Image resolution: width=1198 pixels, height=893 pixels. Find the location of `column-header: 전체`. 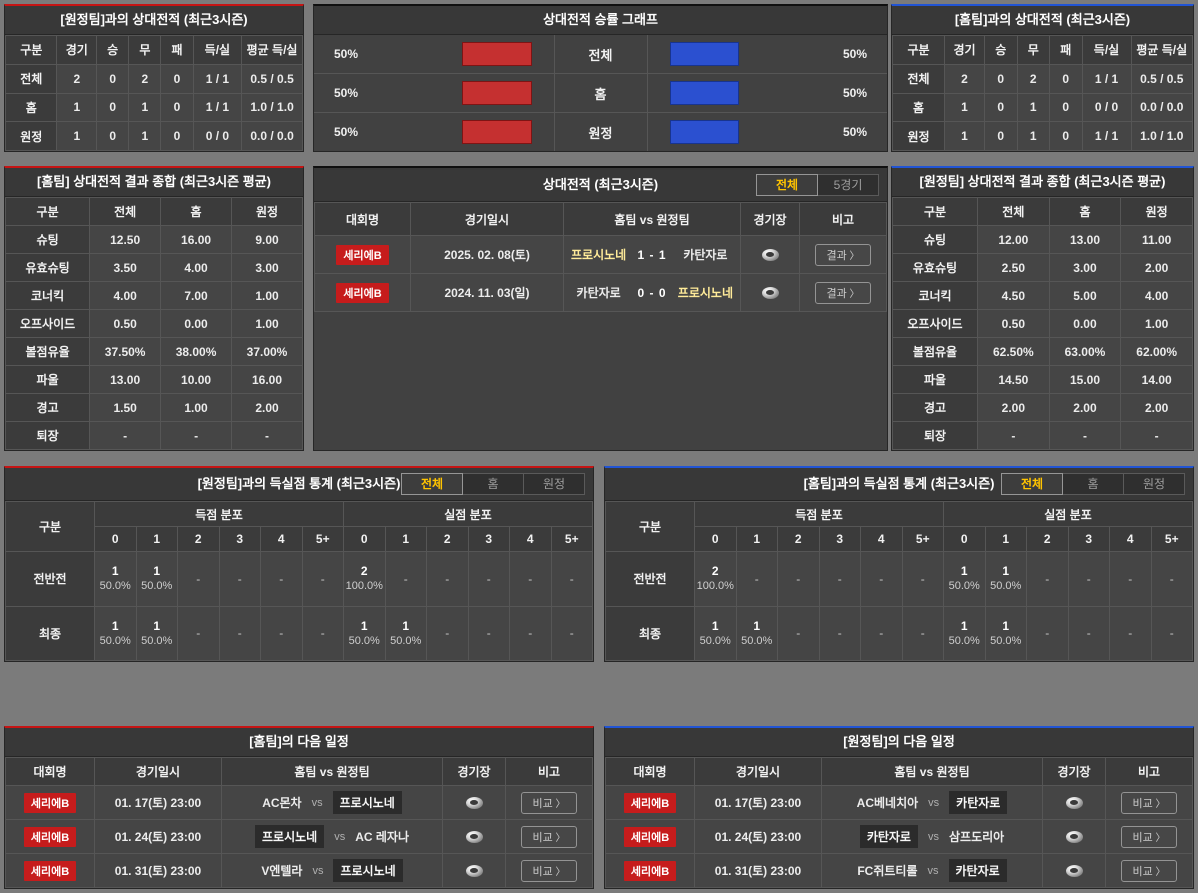

column-header: 전체 is located at coordinates (1013, 211).